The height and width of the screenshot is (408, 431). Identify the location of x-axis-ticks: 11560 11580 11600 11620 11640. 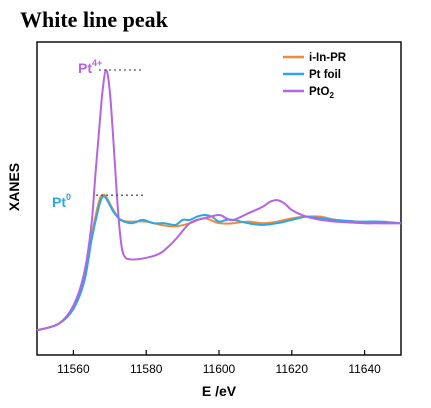
(219, 363).